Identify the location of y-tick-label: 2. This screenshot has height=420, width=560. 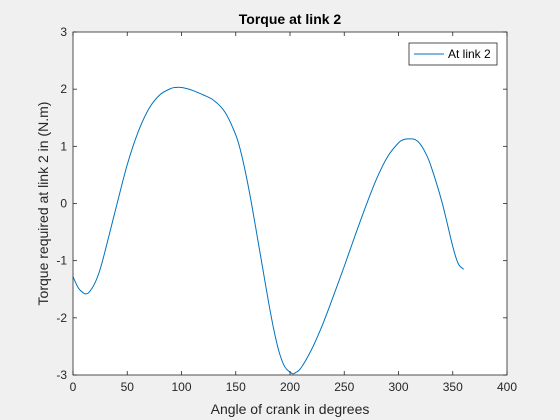
(63, 89).